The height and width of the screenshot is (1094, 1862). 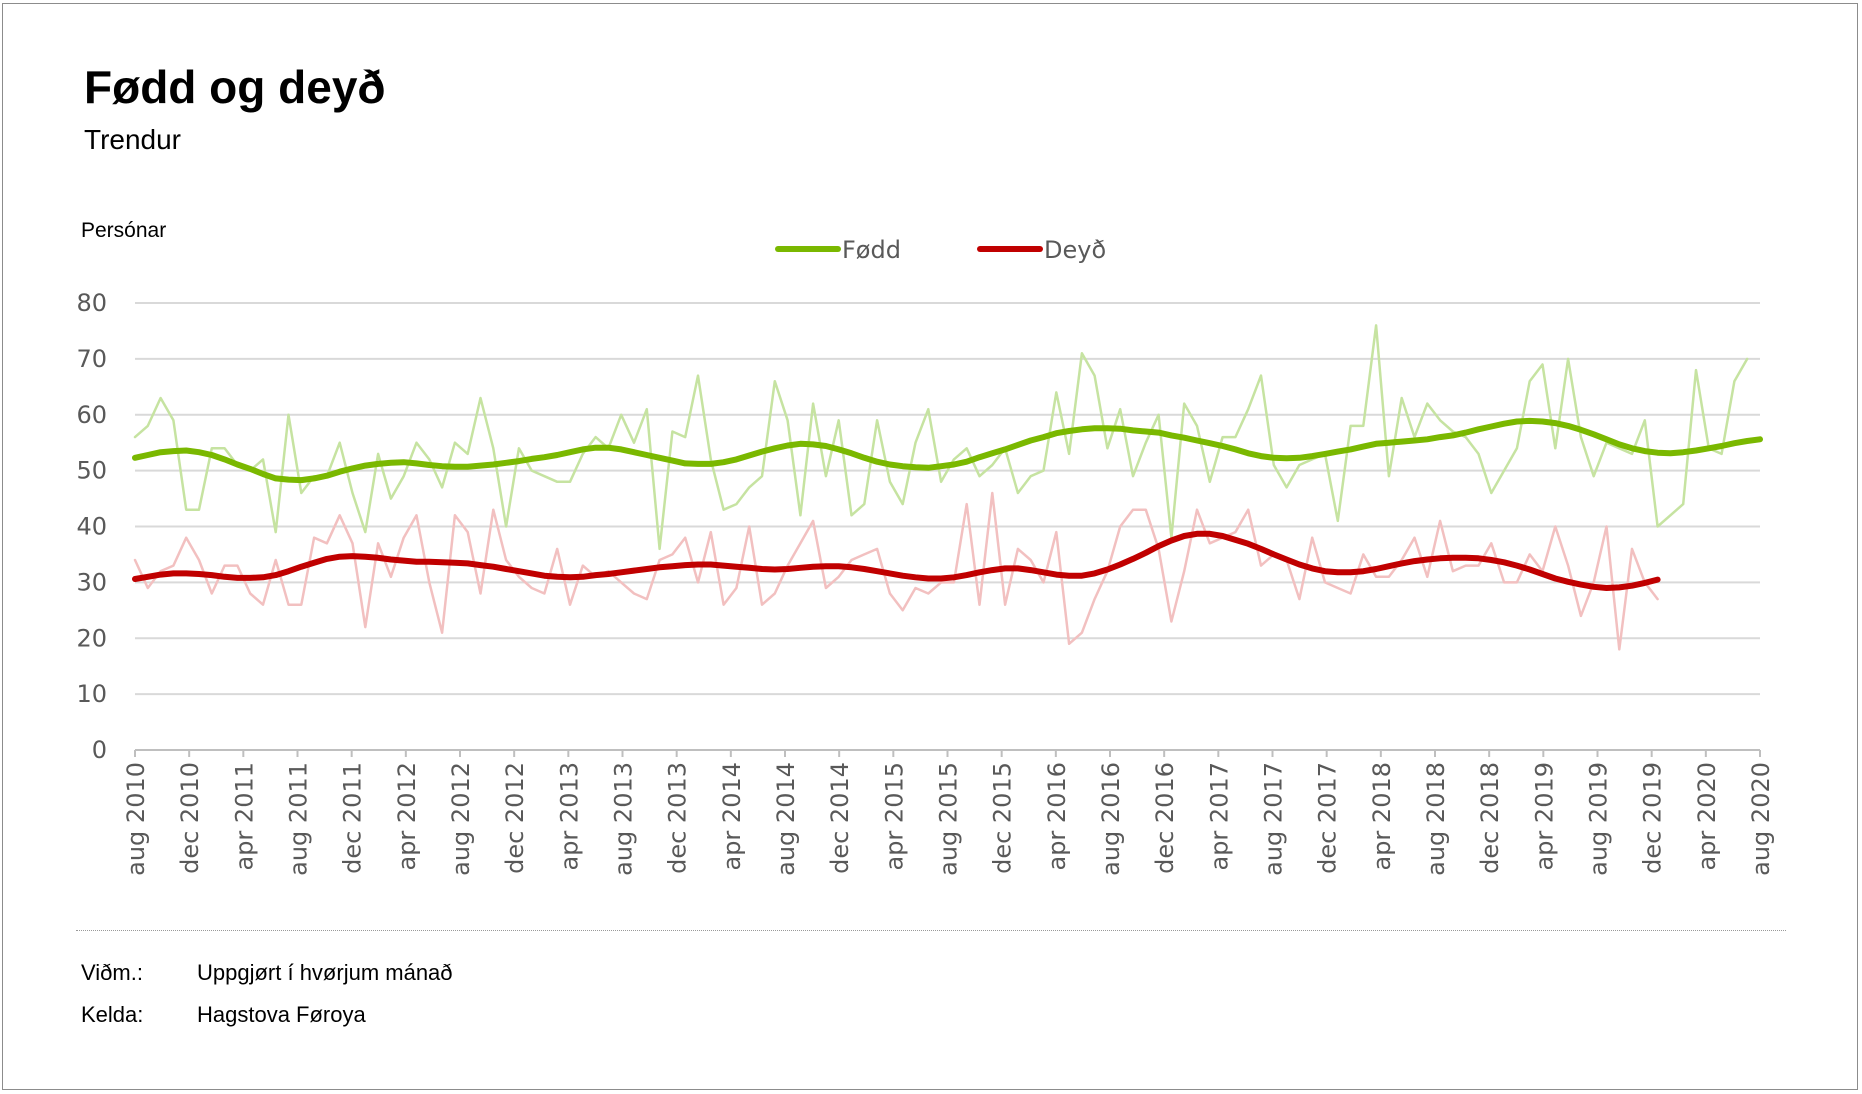 I want to click on y-tick-label: 20, so click(x=91, y=638).